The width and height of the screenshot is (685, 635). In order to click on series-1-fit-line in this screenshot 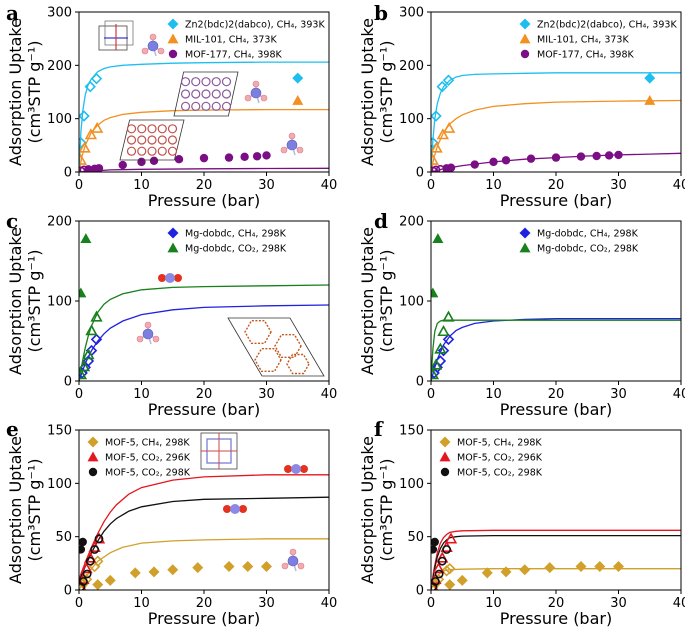, I will do `click(556, 350)`.